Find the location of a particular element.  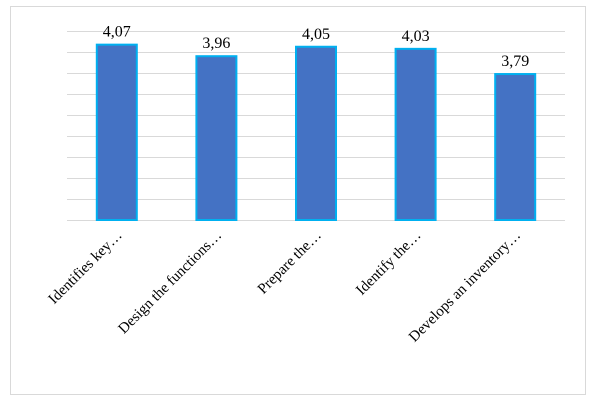

data-label: 4,03 is located at coordinates (416, 36).